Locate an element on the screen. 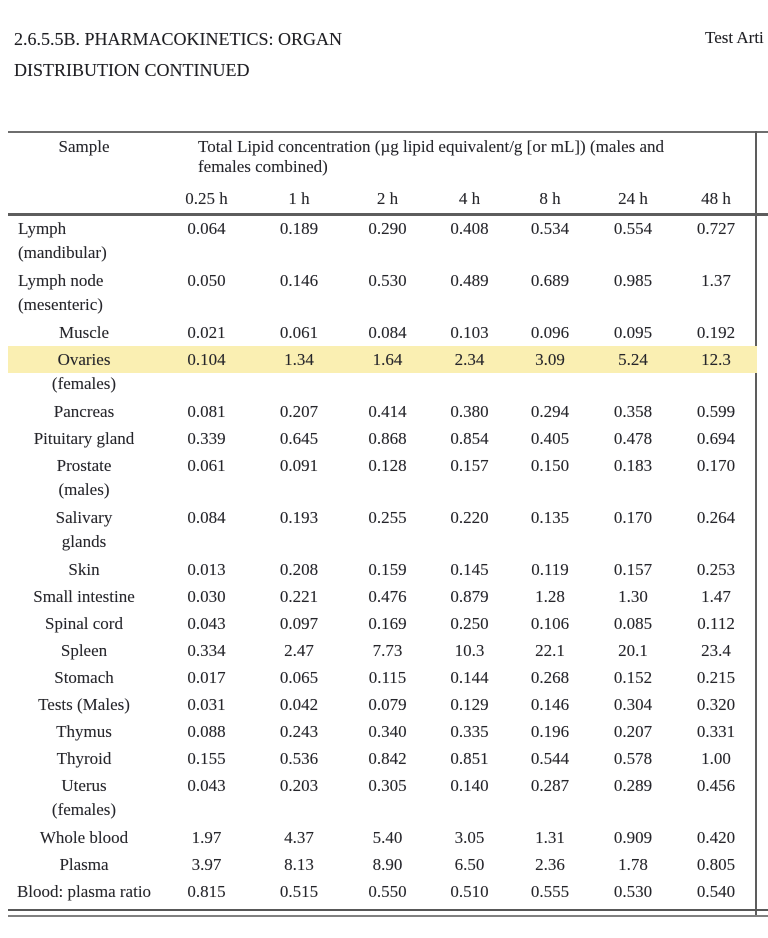  row-label: Pancreas is located at coordinates (84, 411).